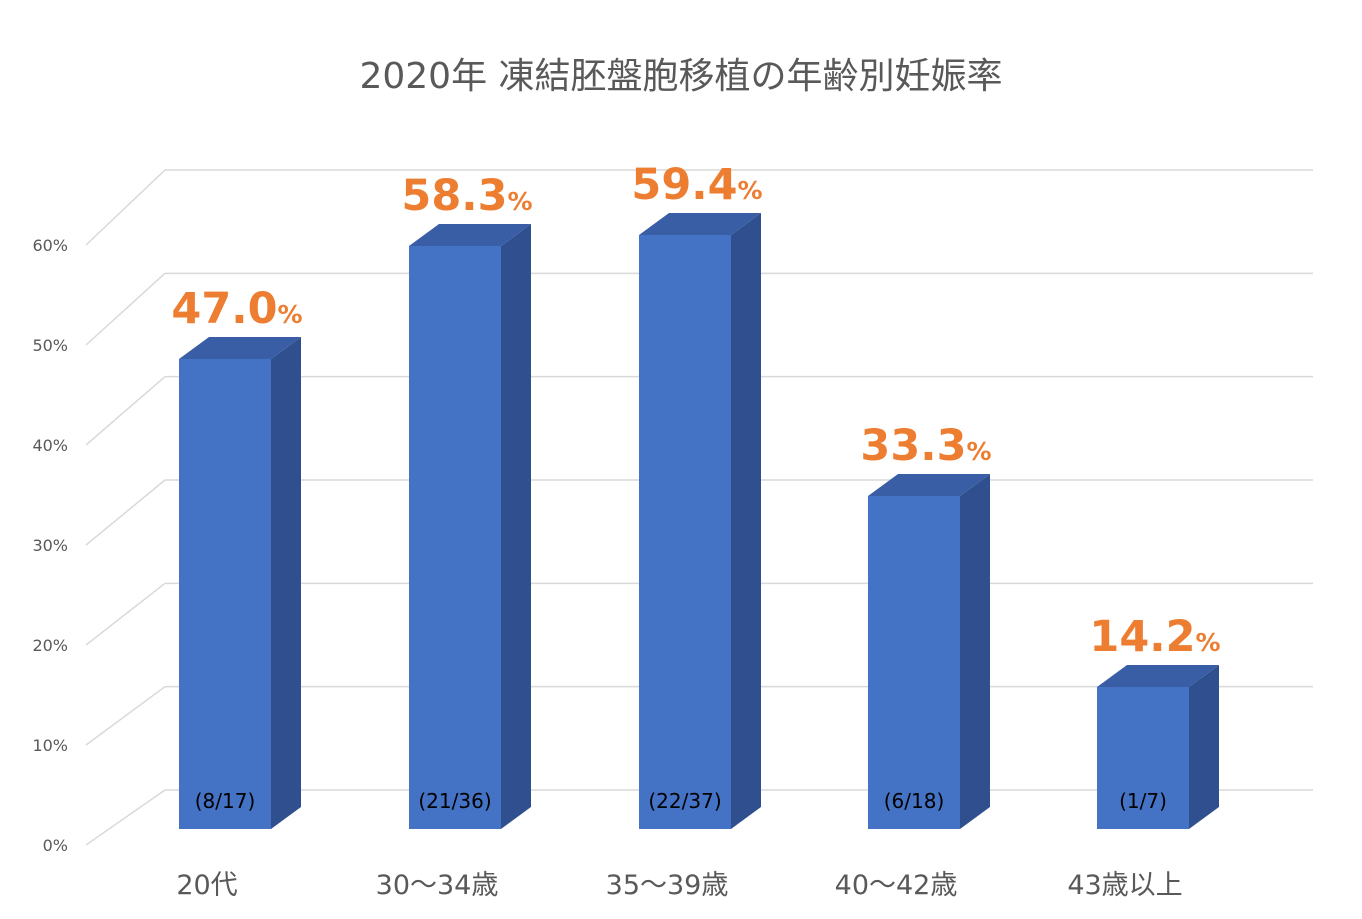 The image size is (1362, 919). What do you see at coordinates (50, 245) in the screenshot?
I see `y-tick-label: 60%` at bounding box center [50, 245].